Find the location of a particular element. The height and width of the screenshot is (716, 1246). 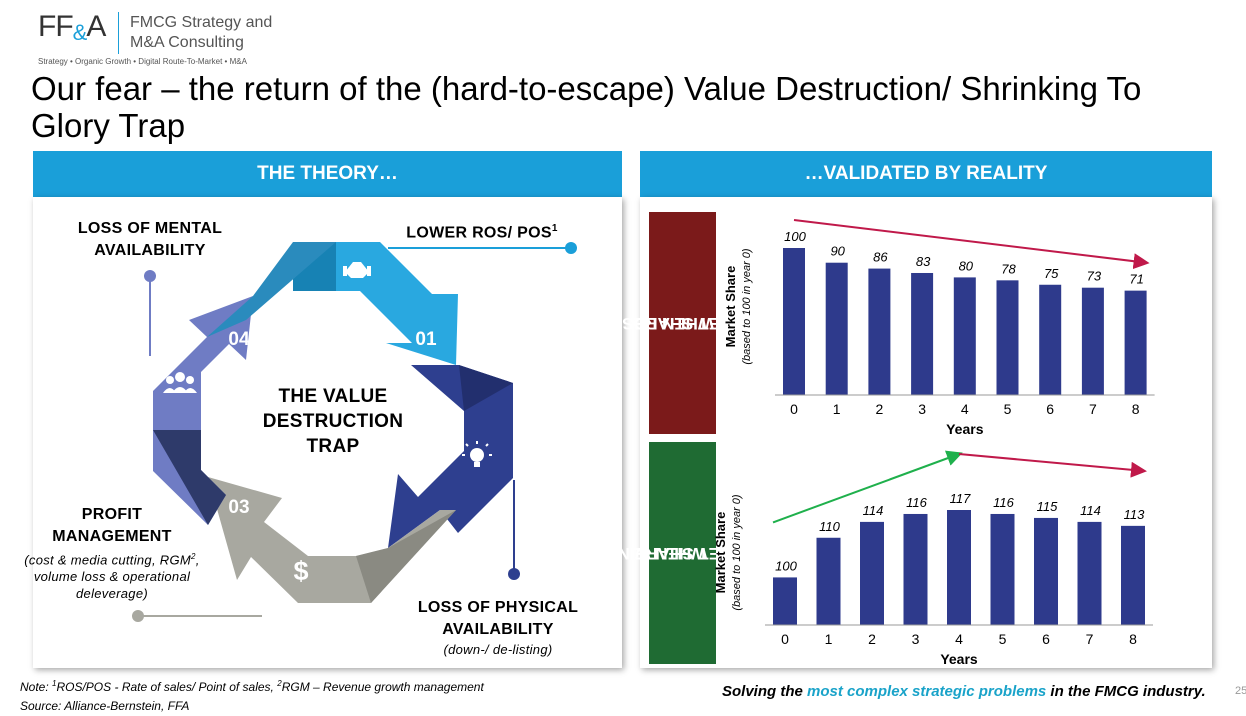

chart2-tick-3: 3 is located at coordinates (916, 639).